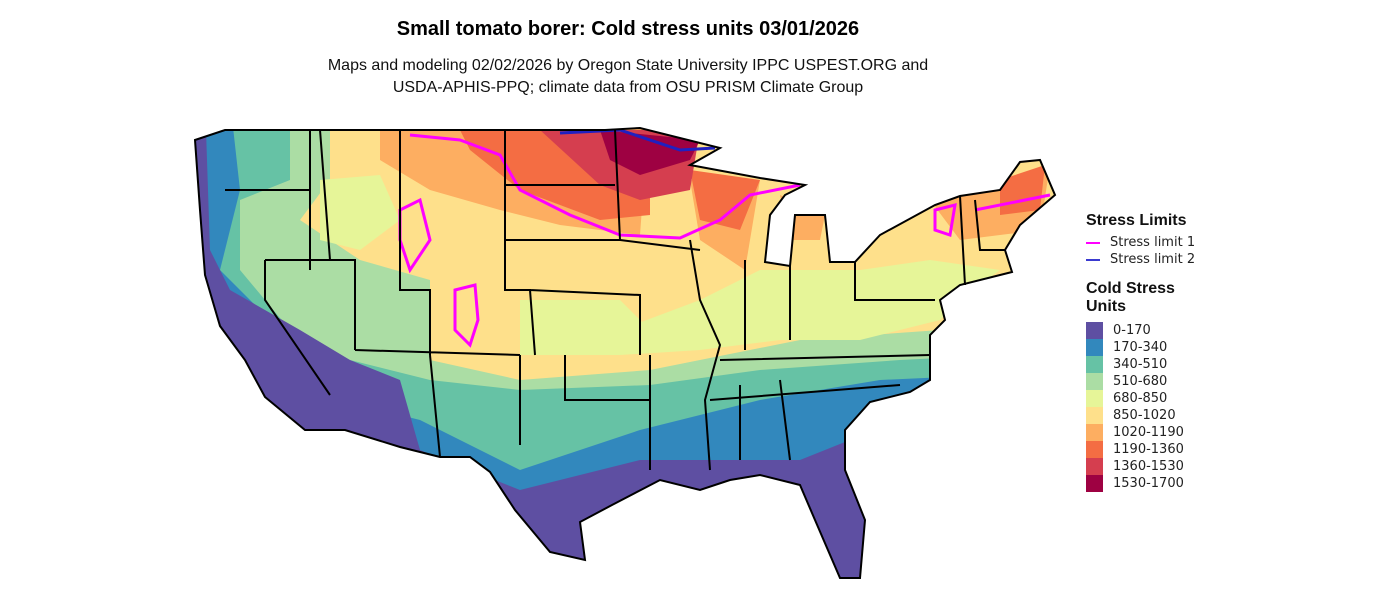 Image resolution: width=1400 pixels, height=594 pixels. What do you see at coordinates (1148, 432) in the screenshot?
I see `bin-label: 1020-1190` at bounding box center [1148, 432].